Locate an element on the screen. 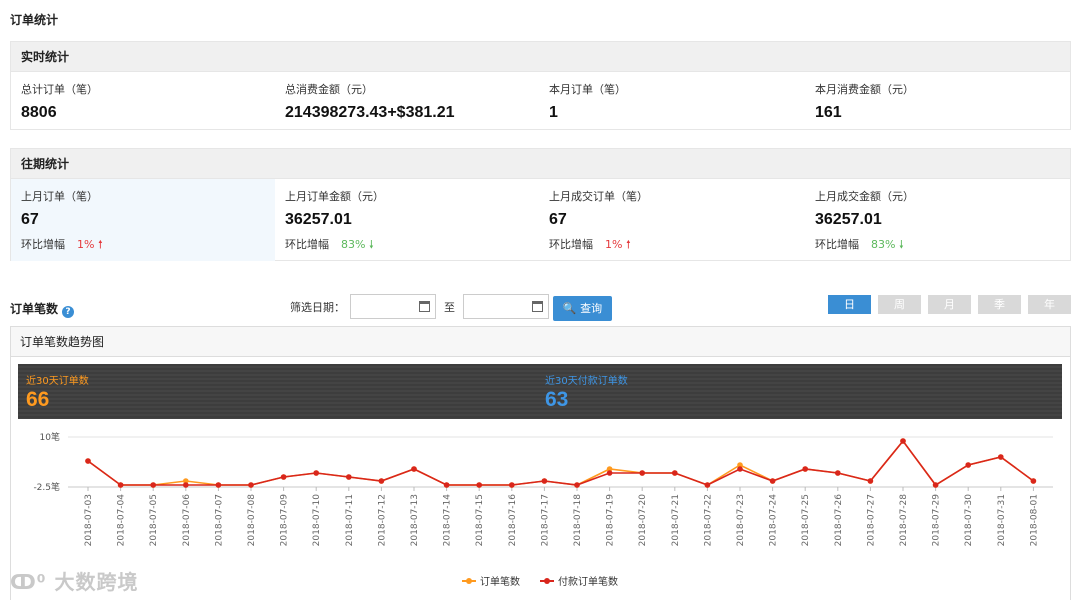 This screenshot has height=600, width=1080. chart-legend: 订单笔数 付款订单笔数 is located at coordinates (540, 580).